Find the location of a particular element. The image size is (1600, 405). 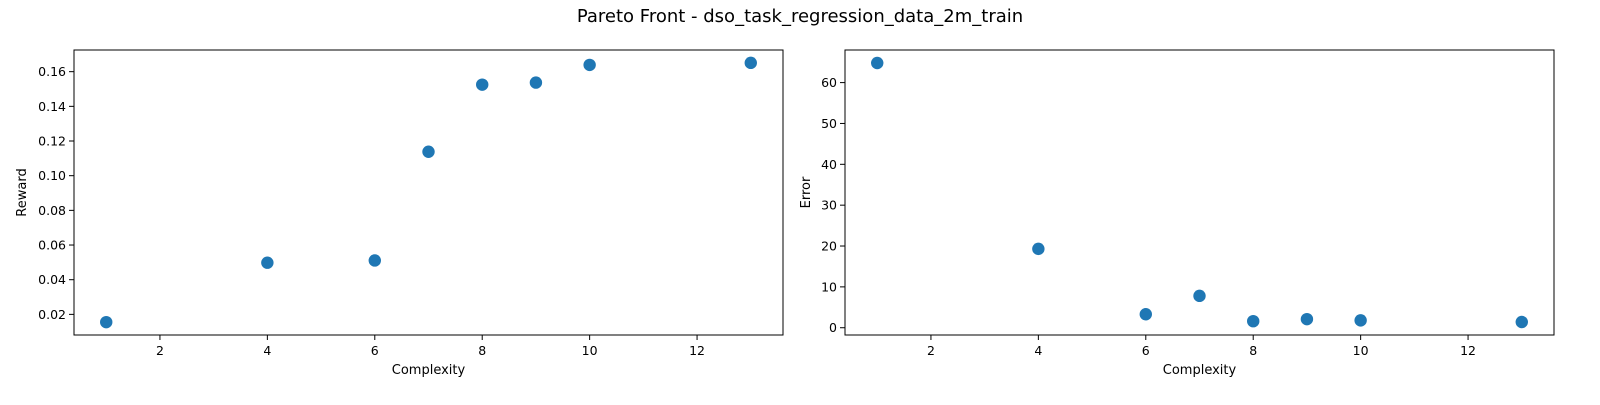

error-y-tick-label: 0 is located at coordinates (833, 327).